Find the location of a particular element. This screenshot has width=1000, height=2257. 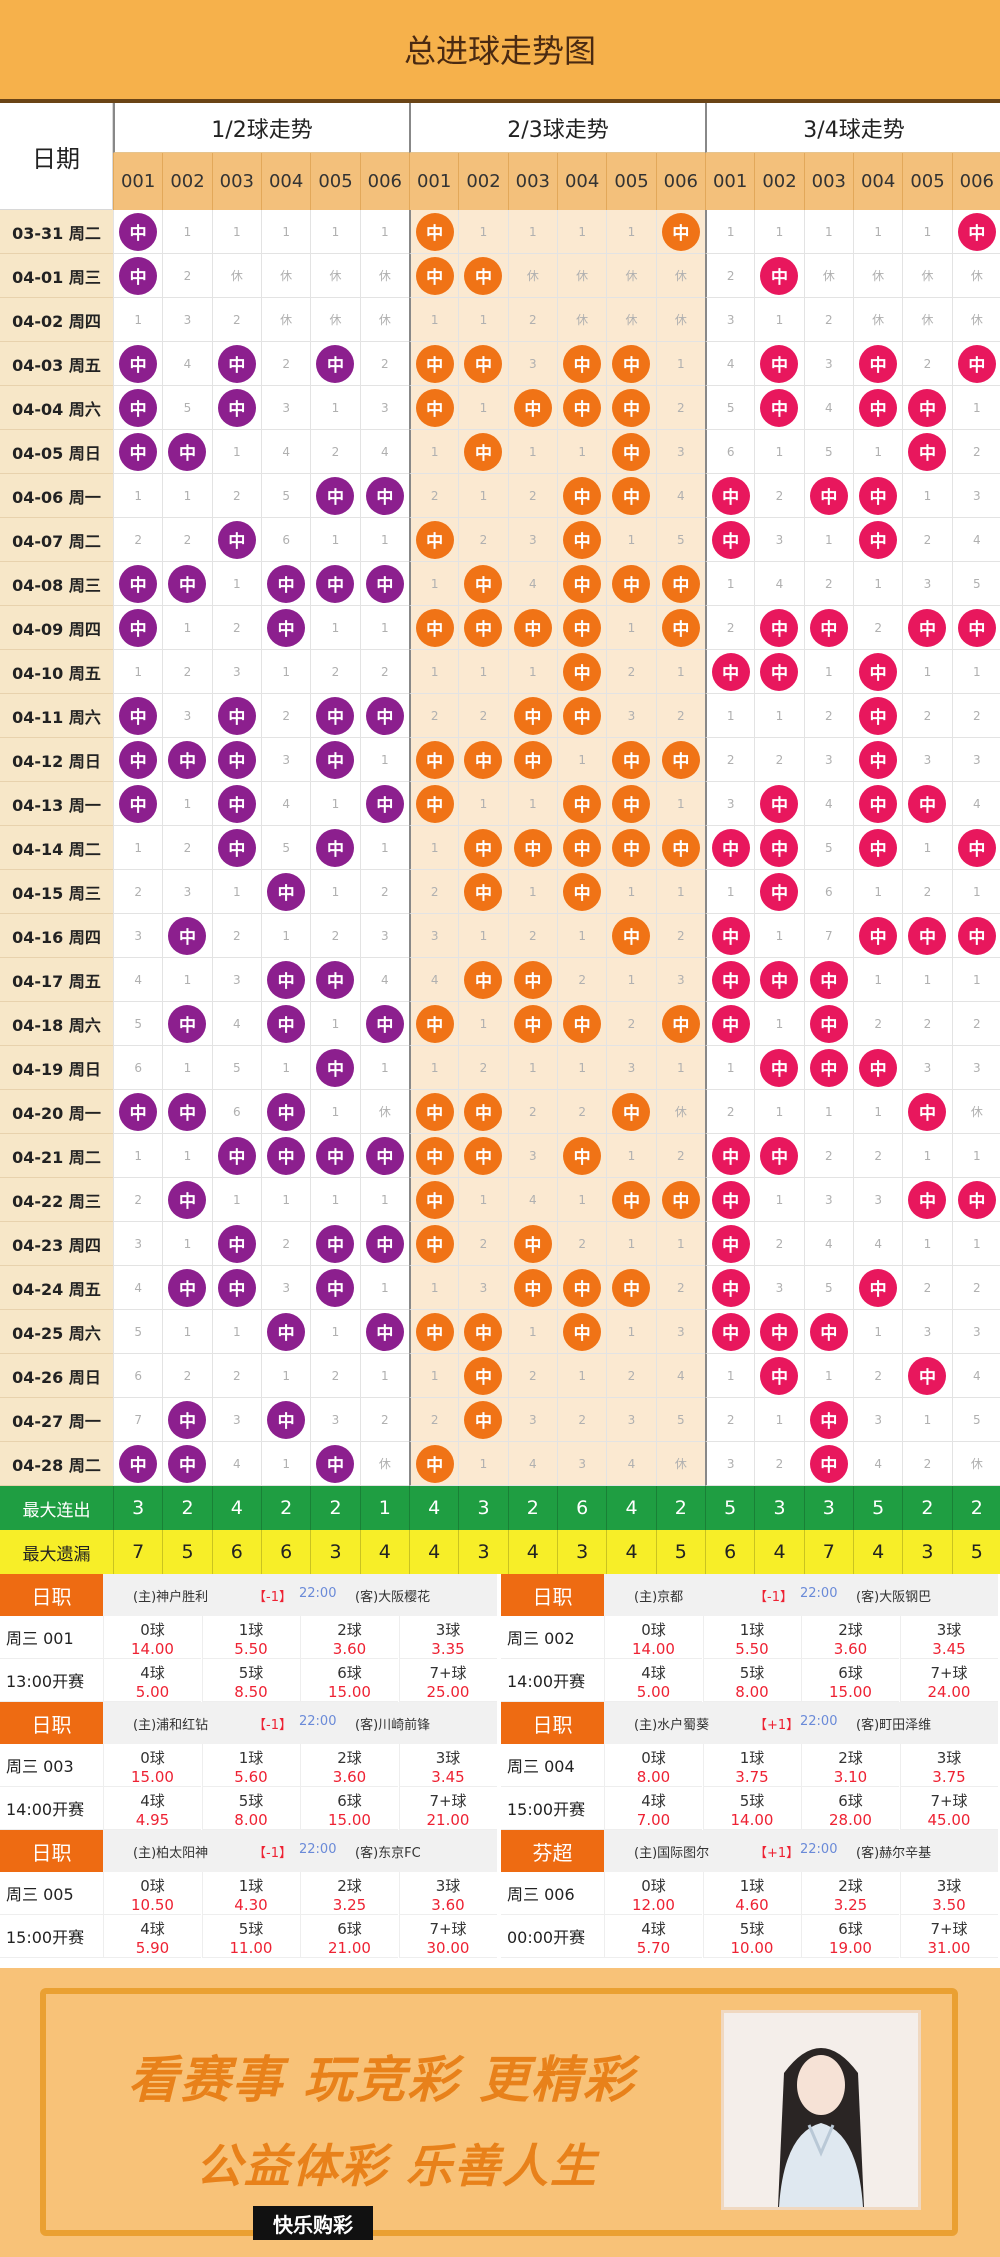

goal-odds-cell: 5球 8.00 is located at coordinates (250, 1808).